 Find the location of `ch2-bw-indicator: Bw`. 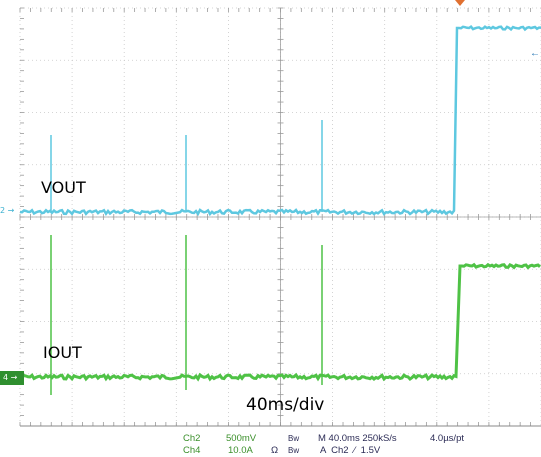

ch2-bw-indicator: Bw is located at coordinates (294, 438).